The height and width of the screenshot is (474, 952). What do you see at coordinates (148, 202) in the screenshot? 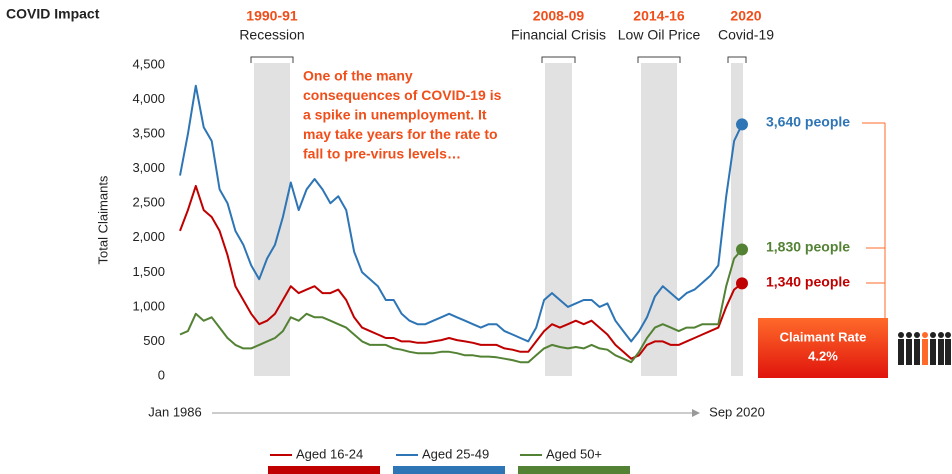
I see `y-tick-label: 2,500` at bounding box center [148, 202].